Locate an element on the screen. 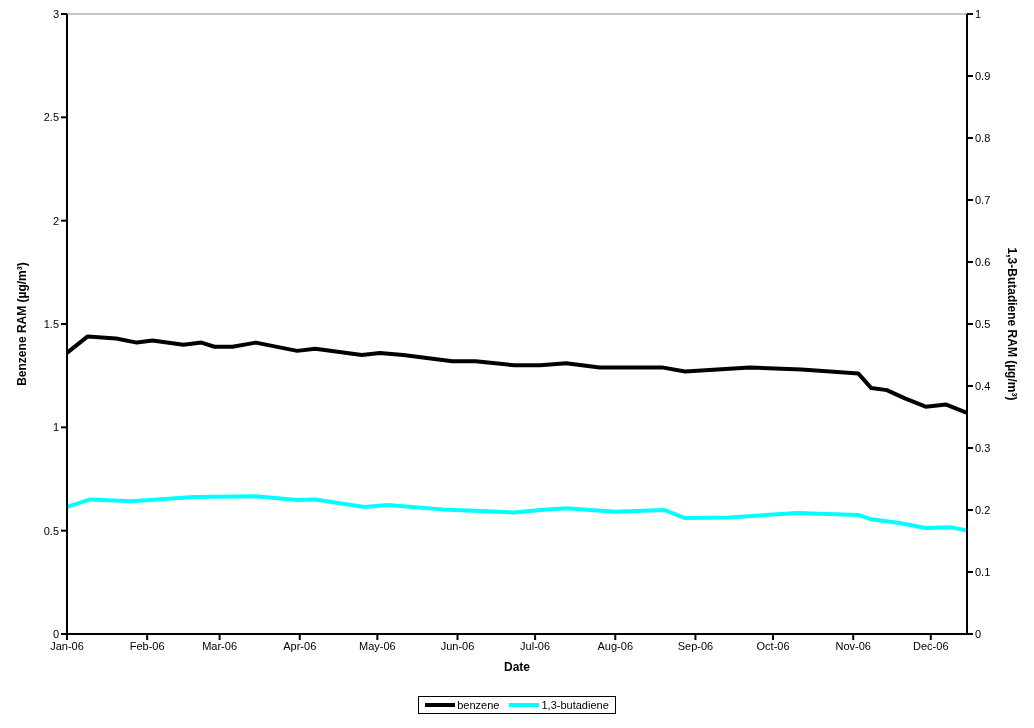 The image size is (1034, 728). y2-tick-label: 0.7 is located at coordinates (983, 199).